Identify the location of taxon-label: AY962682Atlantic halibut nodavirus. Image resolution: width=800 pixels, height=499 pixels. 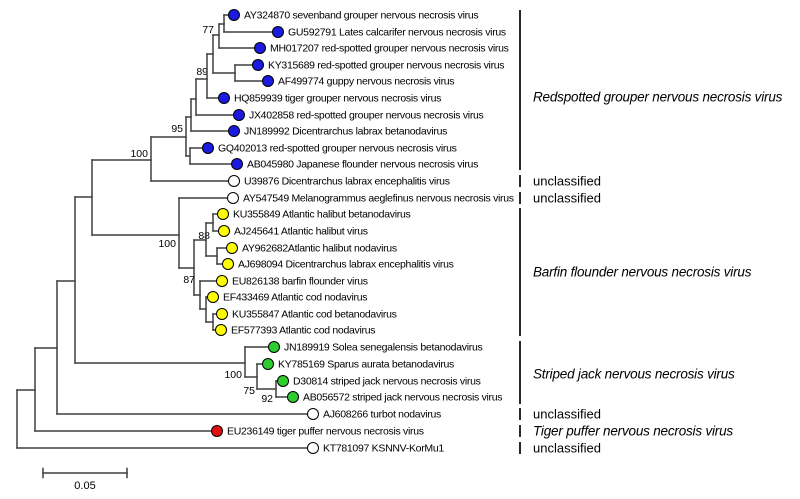
(319, 249).